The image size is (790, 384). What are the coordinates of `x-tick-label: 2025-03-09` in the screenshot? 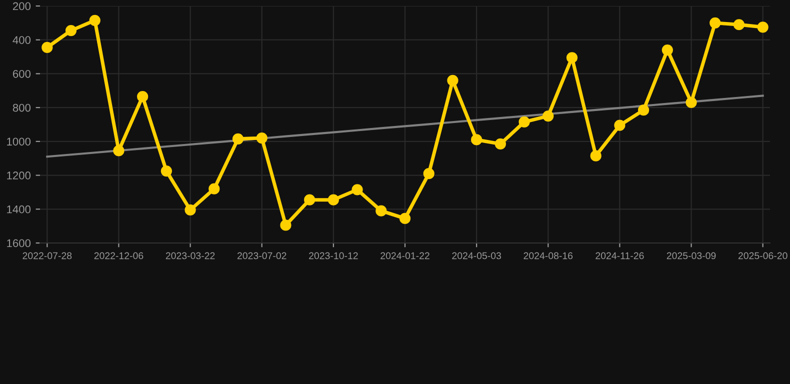 It's located at (691, 256).